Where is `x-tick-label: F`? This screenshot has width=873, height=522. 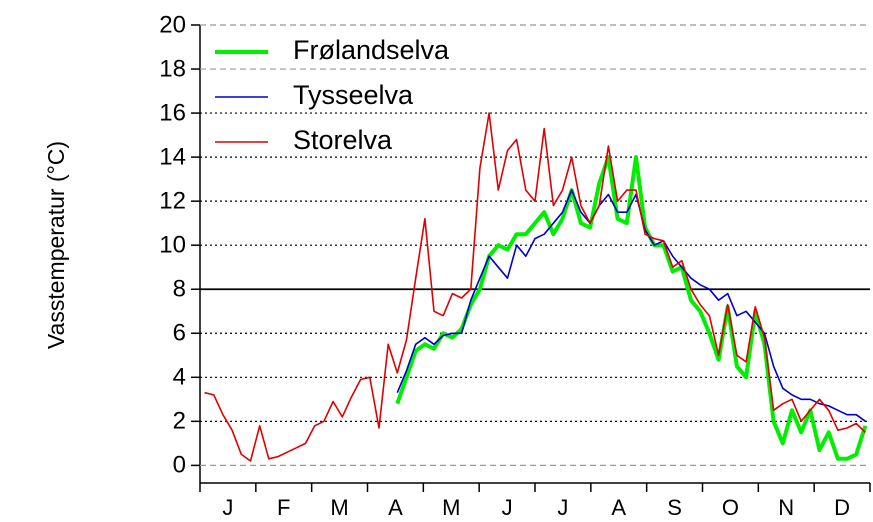
x-tick-label: F is located at coordinates (283, 507).